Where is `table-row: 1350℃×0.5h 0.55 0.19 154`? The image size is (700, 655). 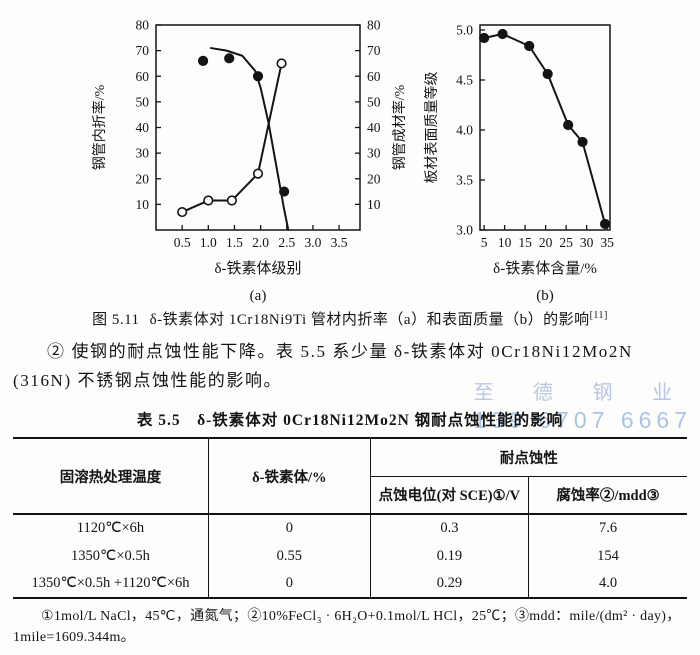
table-row: 1350℃×0.5h 0.55 0.19 154 is located at coordinates (350, 556).